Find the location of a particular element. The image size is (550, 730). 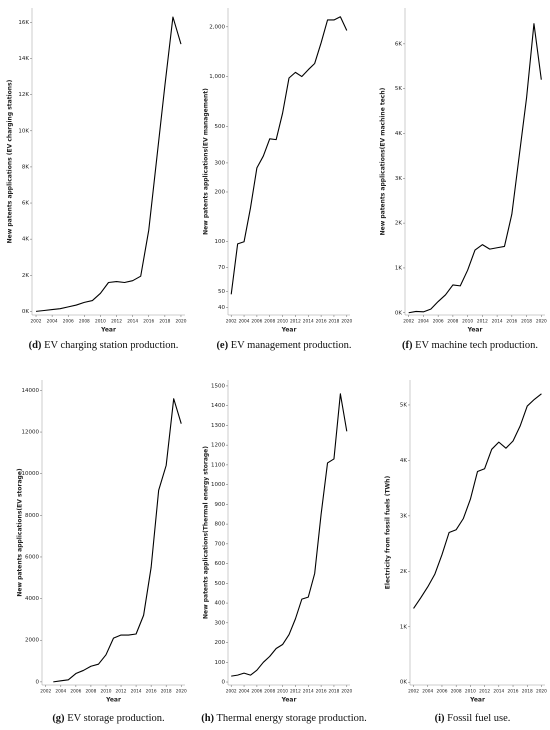

y-tick-label: 300 is located at coordinates (220, 623).